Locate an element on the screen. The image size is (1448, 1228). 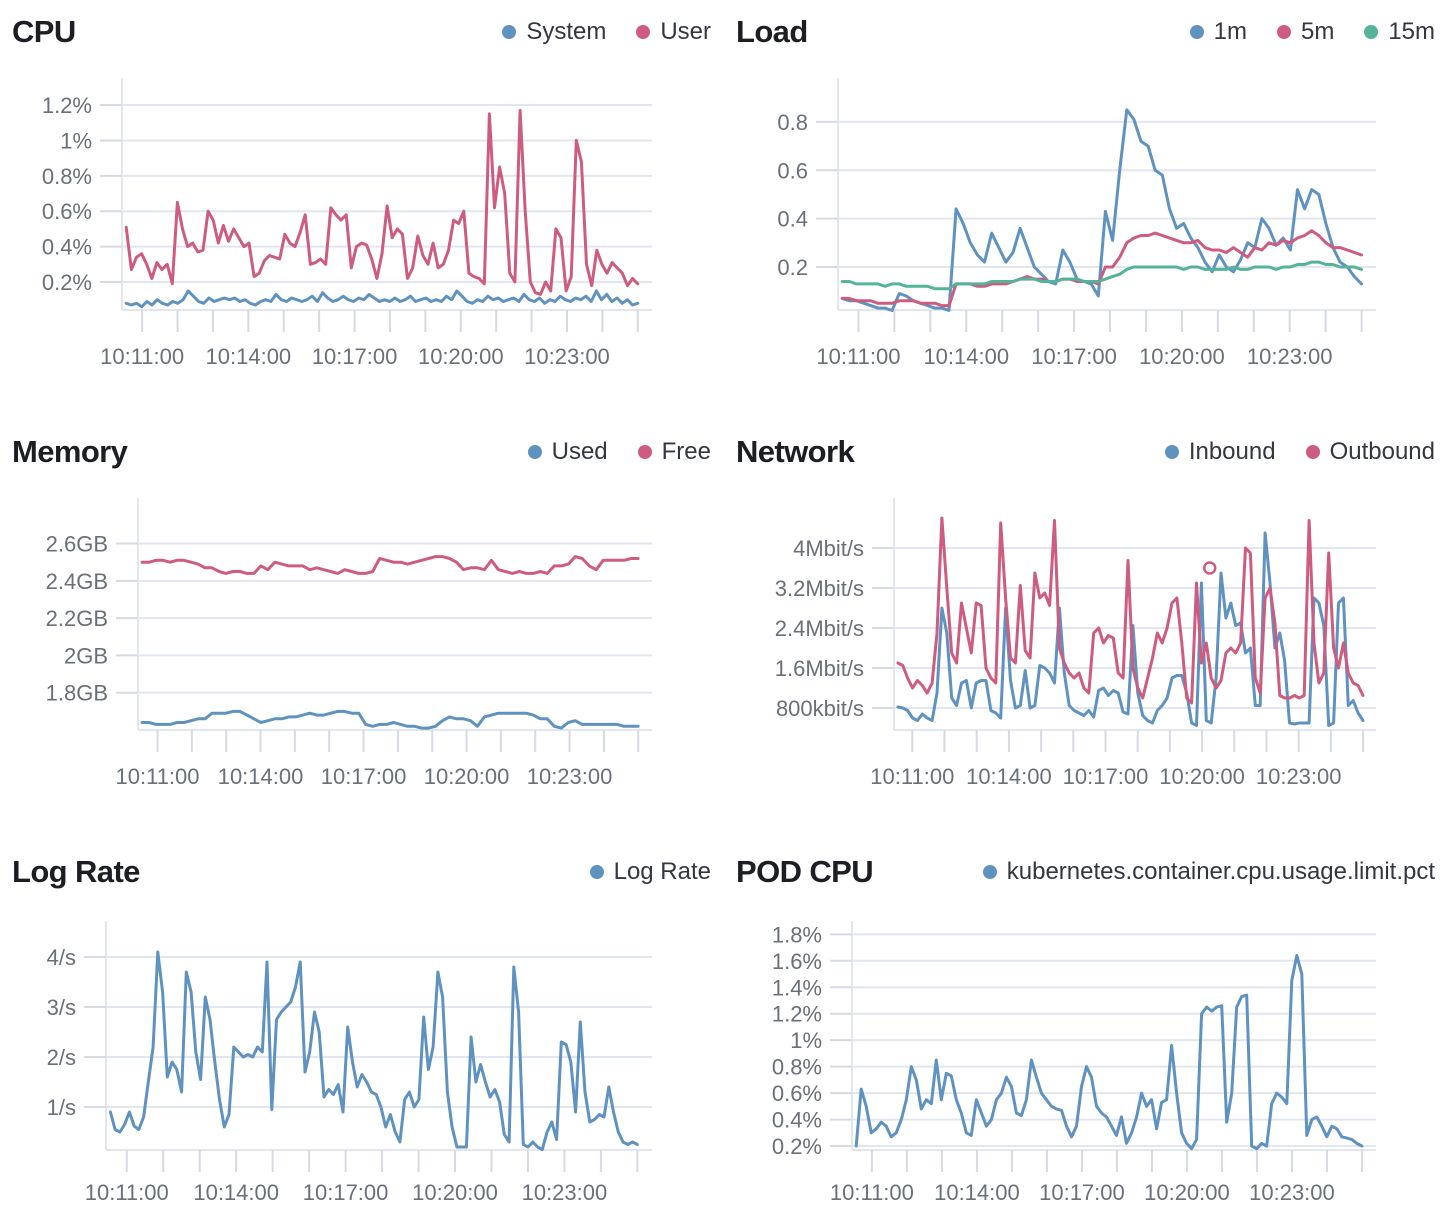
series-line-outbound is located at coordinates (1130, 610).